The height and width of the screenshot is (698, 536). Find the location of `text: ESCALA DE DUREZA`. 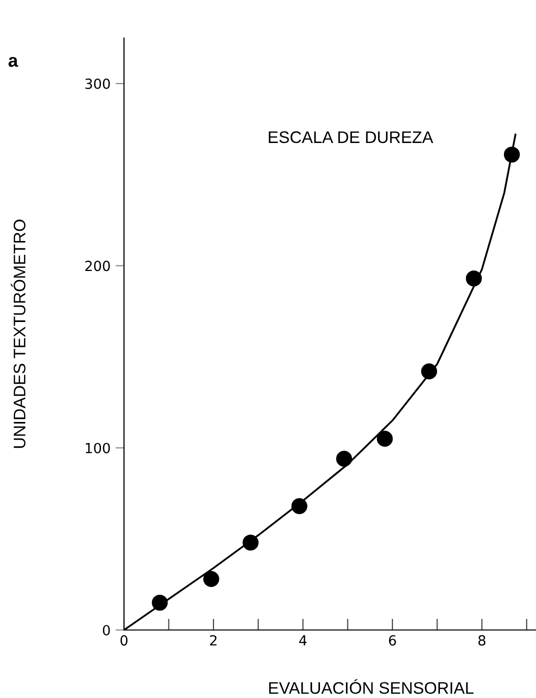

text: ESCALA DE DUREZA is located at coordinates (351, 137).